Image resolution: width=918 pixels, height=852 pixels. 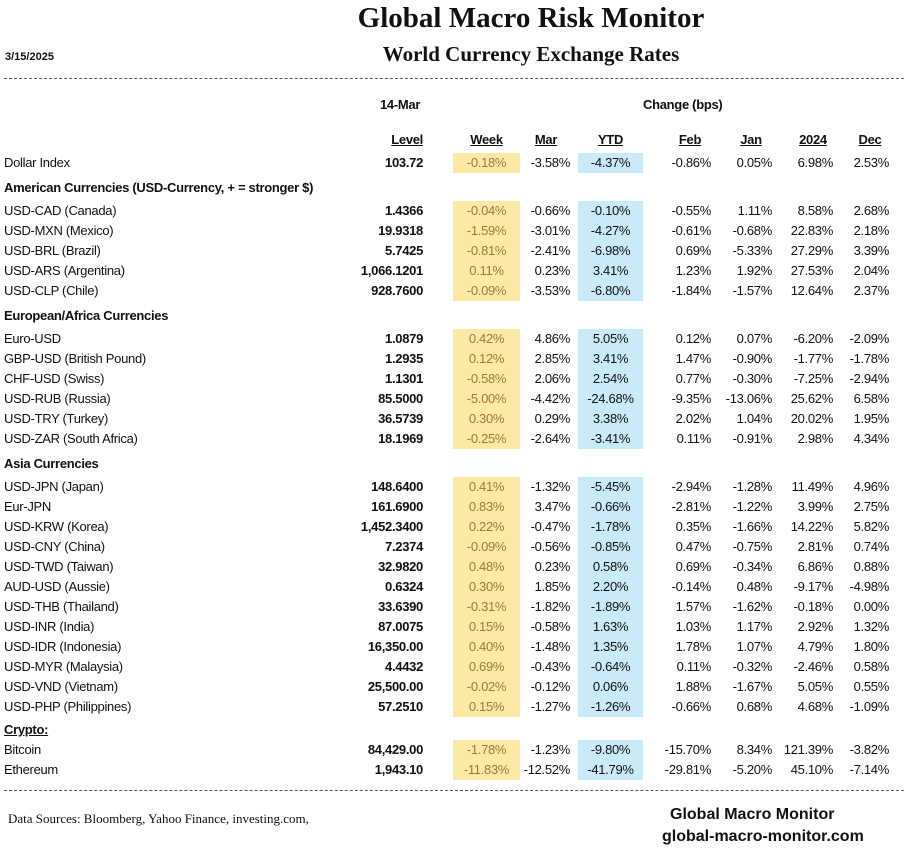 What do you see at coordinates (407, 139) in the screenshot?
I see `col-level: Level` at bounding box center [407, 139].